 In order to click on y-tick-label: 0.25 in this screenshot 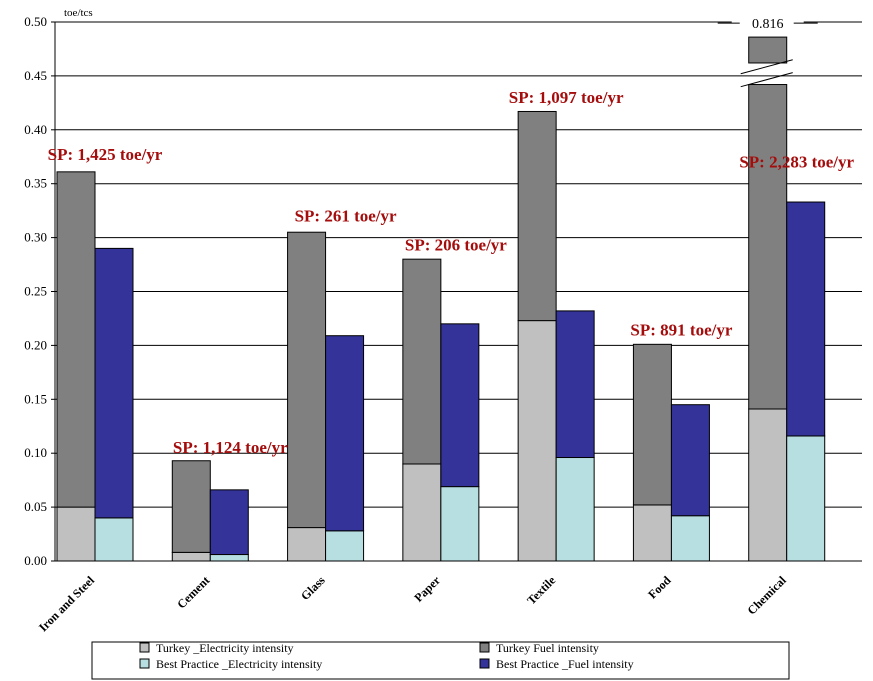, I will do `click(35, 291)`.